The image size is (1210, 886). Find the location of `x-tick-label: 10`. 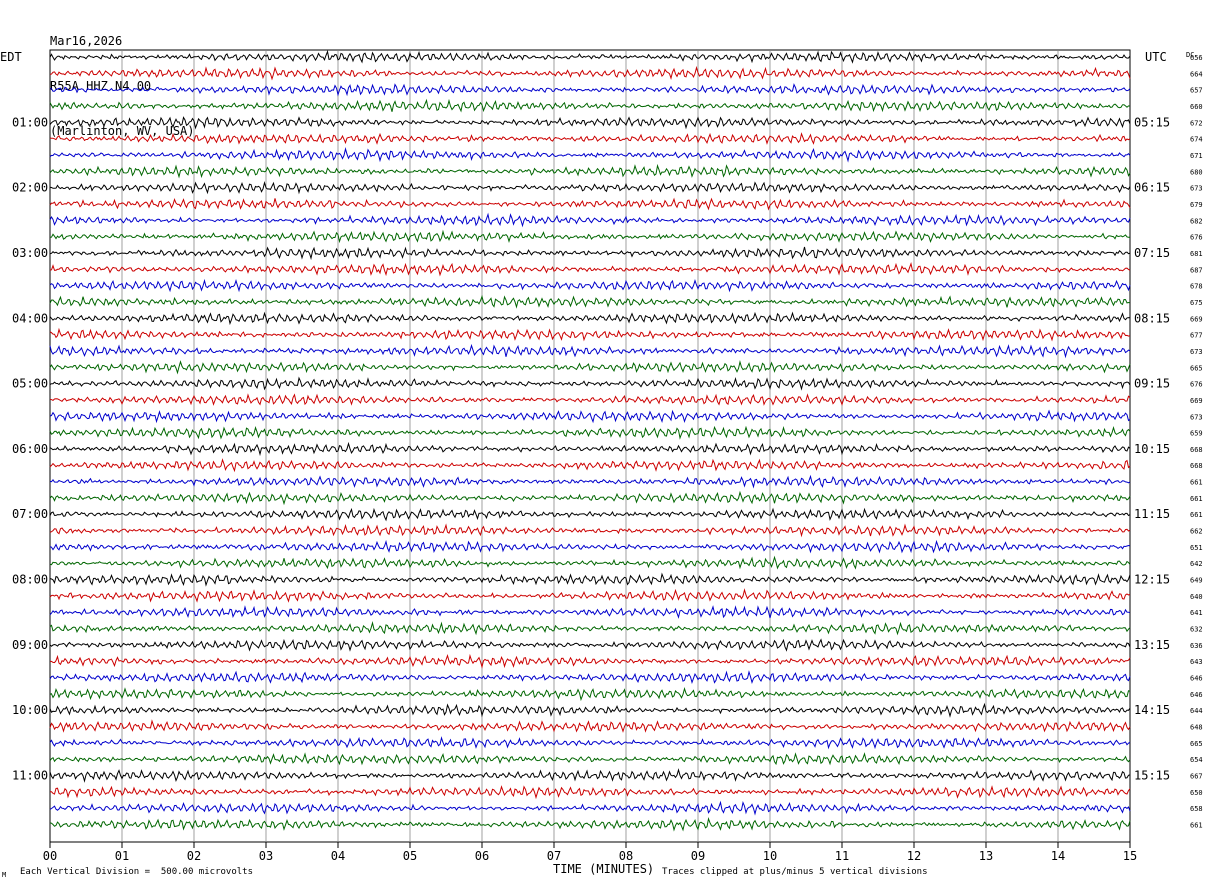

x-tick-label: 10 is located at coordinates (770, 856).